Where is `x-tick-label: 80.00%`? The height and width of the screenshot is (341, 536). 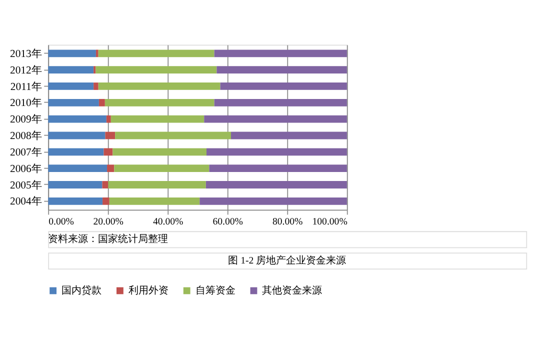 x-tick-label: 80.00% is located at coordinates (287, 222).